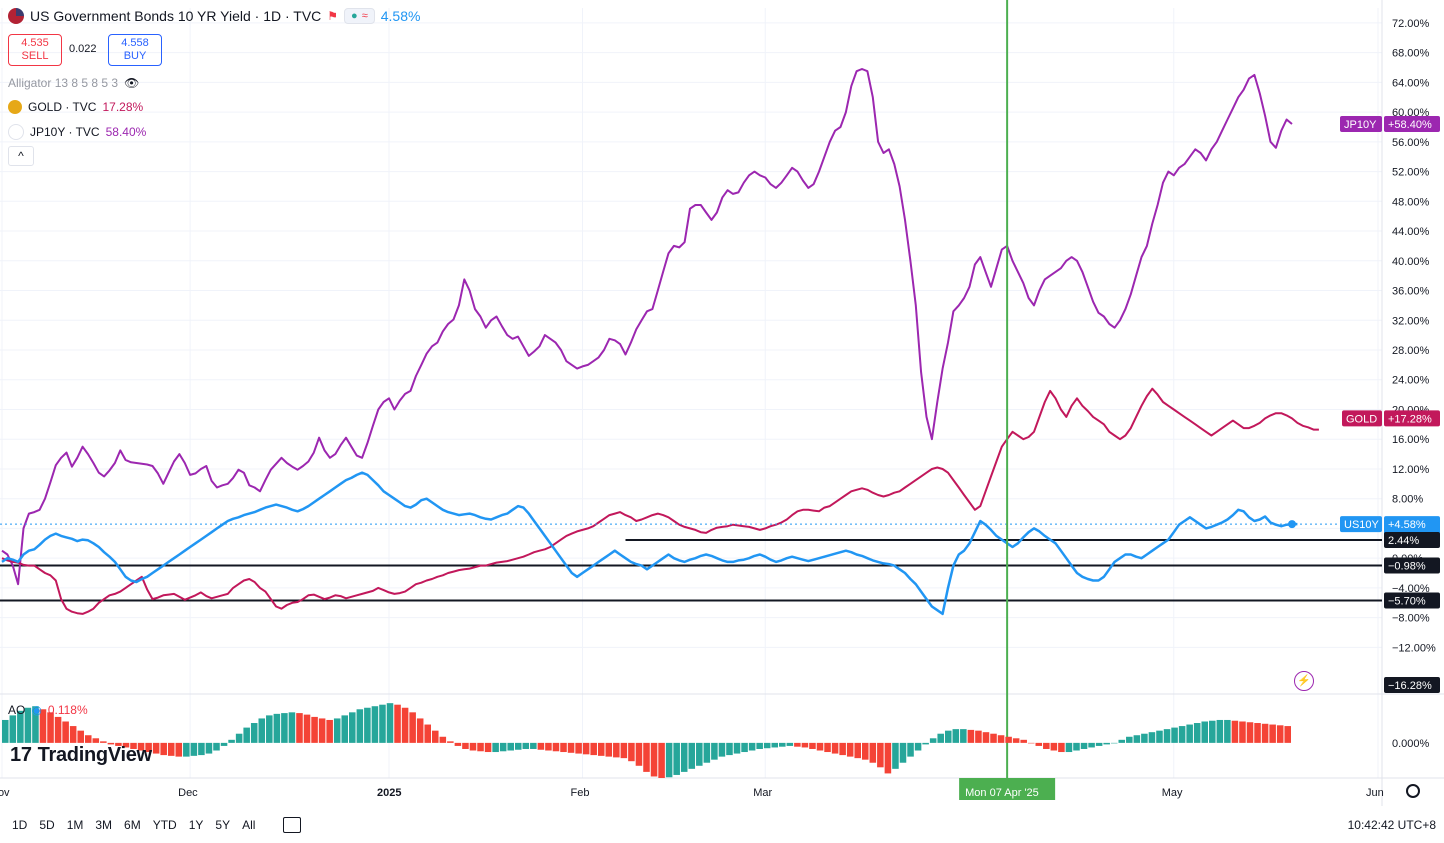 This screenshot has height=843, width=1444. Describe the element at coordinates (1411, 351) in the screenshot. I see `y-tick-label: 28.00%` at that location.